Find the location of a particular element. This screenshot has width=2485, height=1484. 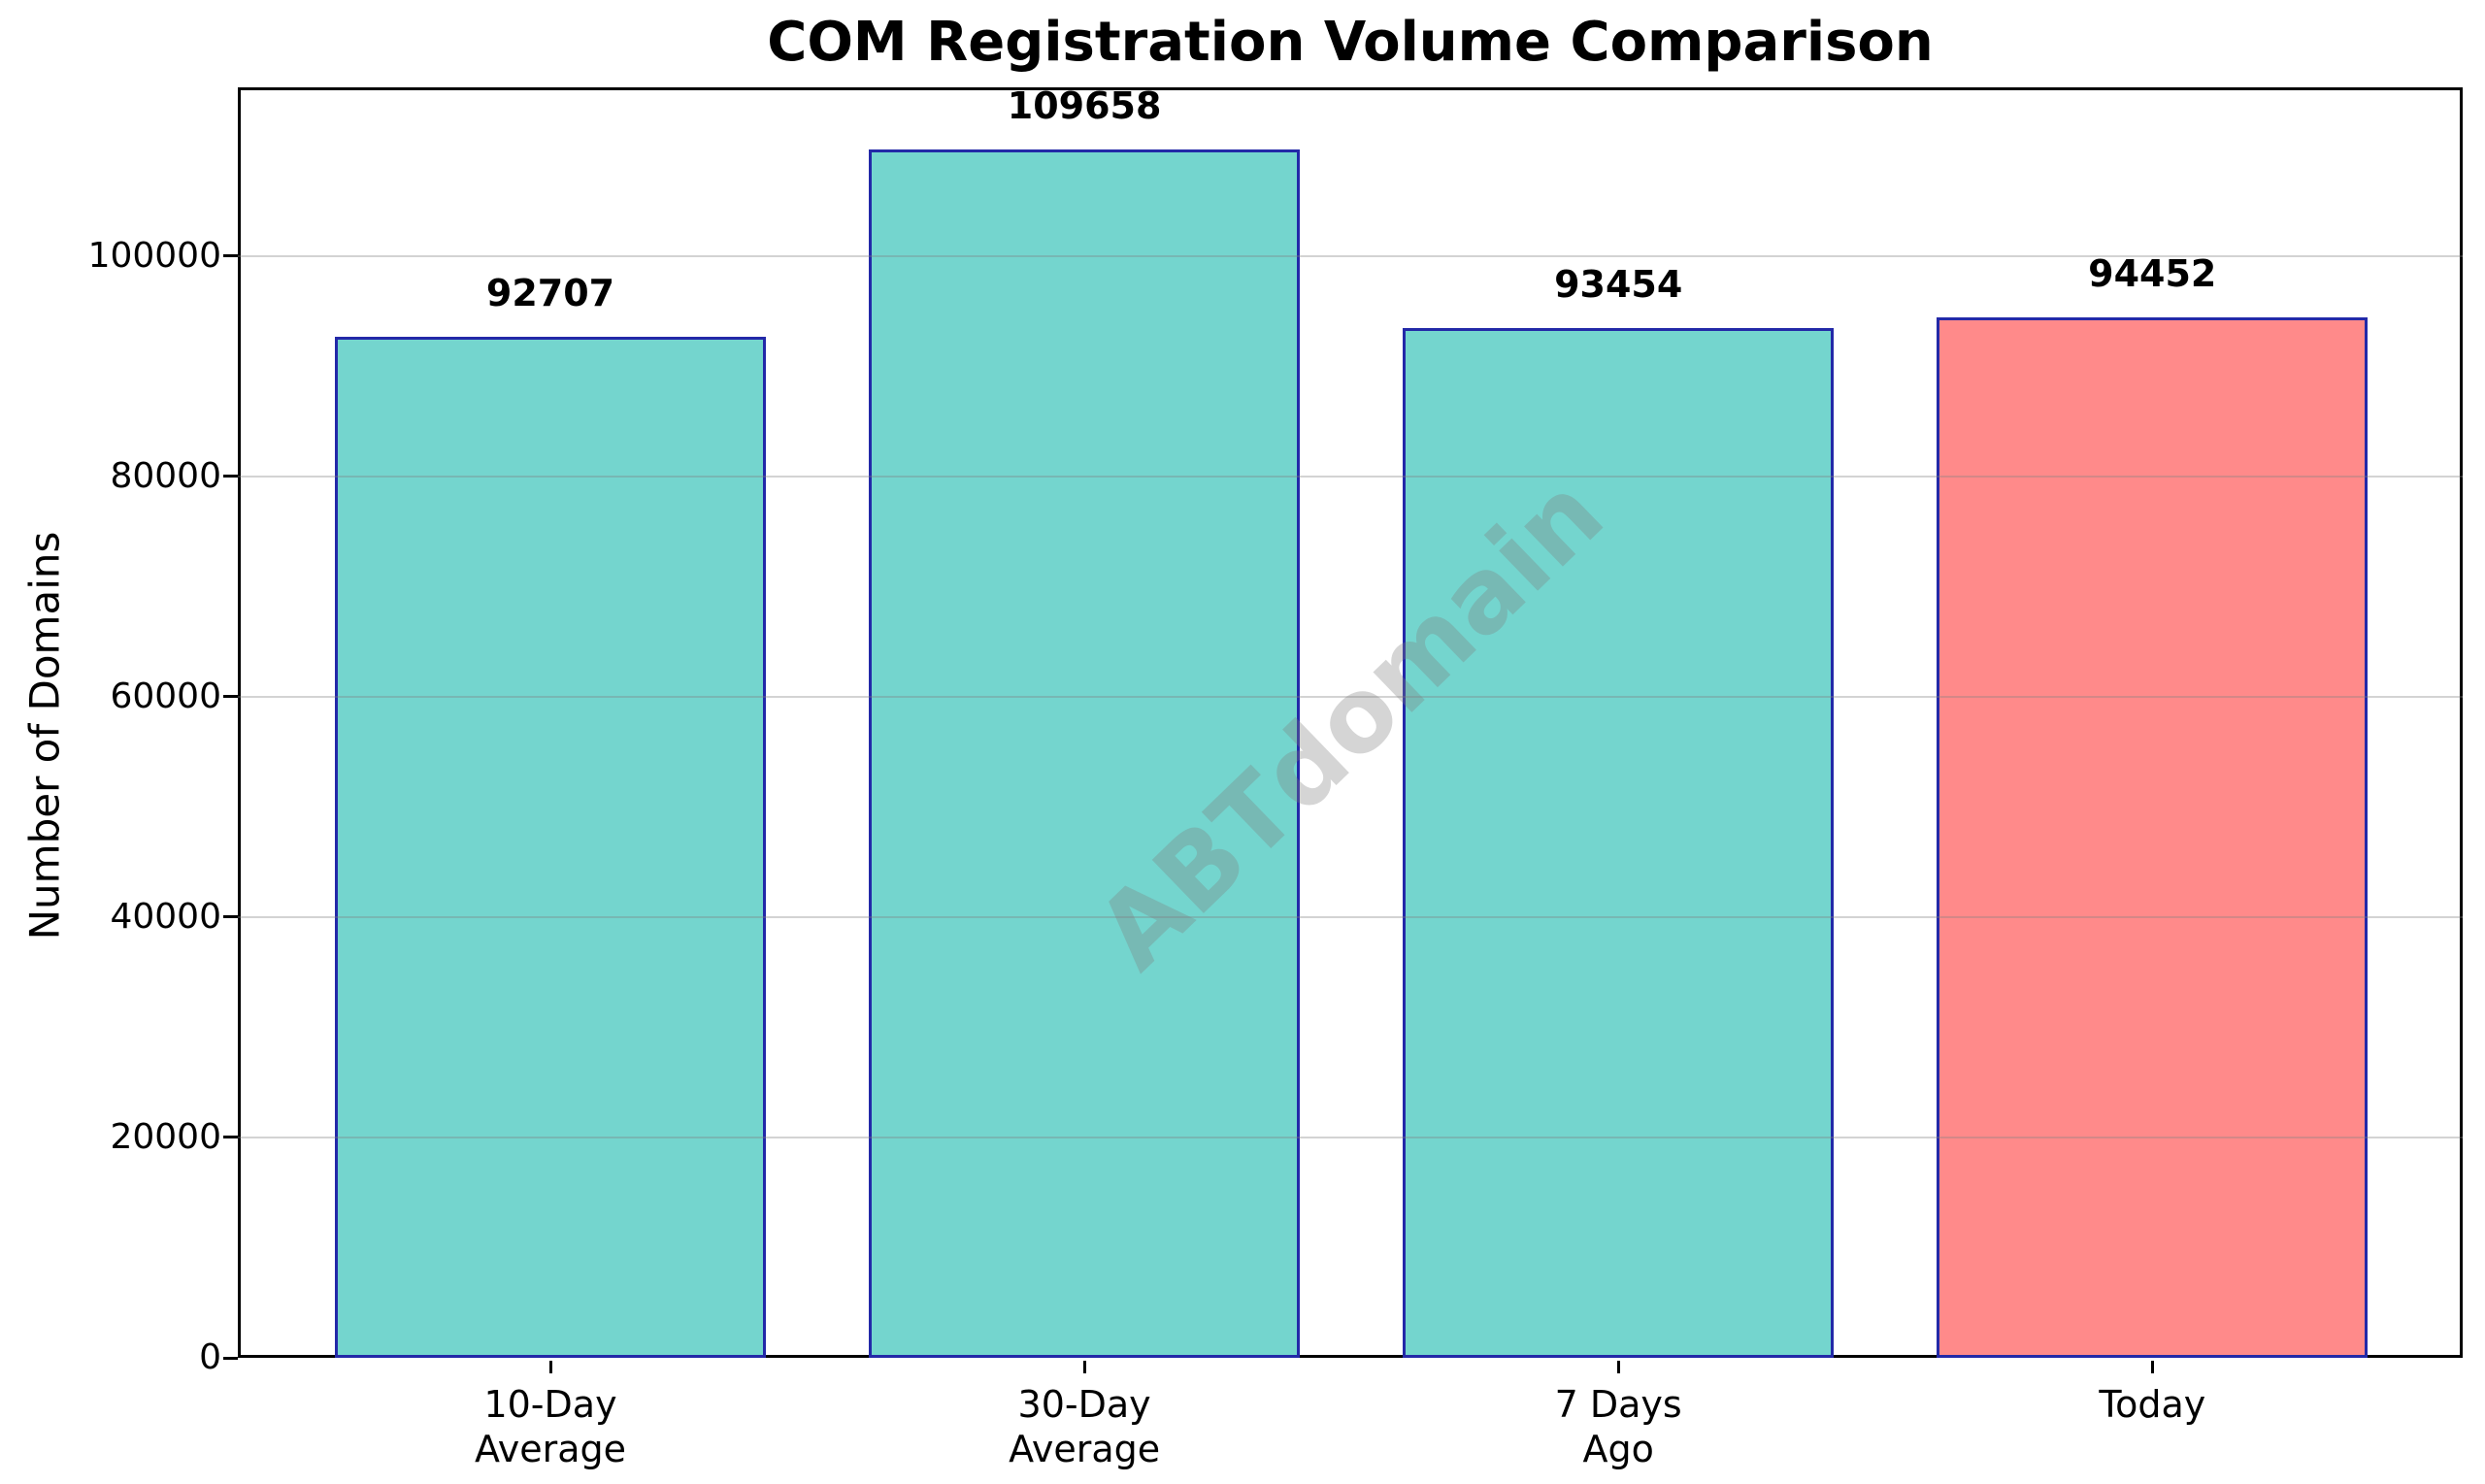

y-tick-label: 40000 is located at coordinates (165, 916).